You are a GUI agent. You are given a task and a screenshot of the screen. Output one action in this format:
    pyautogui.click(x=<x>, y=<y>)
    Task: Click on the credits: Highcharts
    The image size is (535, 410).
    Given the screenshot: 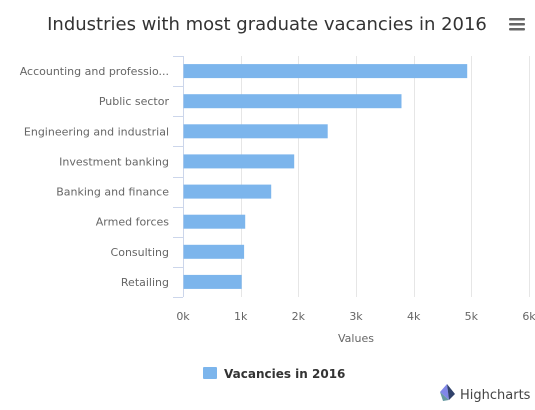 What is the action you would take?
    pyautogui.click(x=485, y=393)
    